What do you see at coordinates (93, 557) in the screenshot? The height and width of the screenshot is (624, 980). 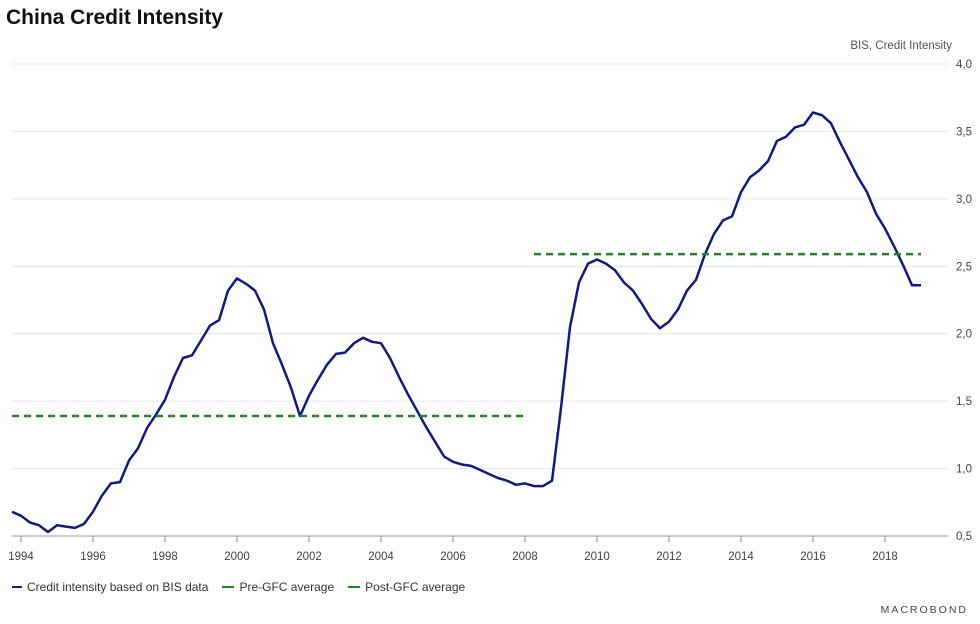 I see `x-tick-label: 1996` at bounding box center [93, 557].